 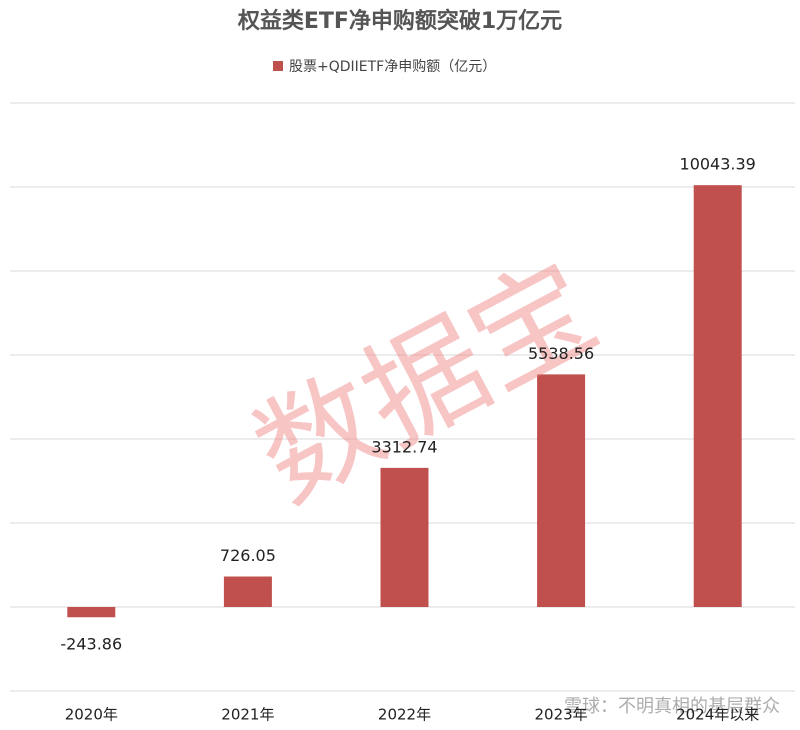 What do you see at coordinates (392, 67) in the screenshot?
I see `legend-label: 股票+QDIIETF净申购额（亿元）` at bounding box center [392, 67].